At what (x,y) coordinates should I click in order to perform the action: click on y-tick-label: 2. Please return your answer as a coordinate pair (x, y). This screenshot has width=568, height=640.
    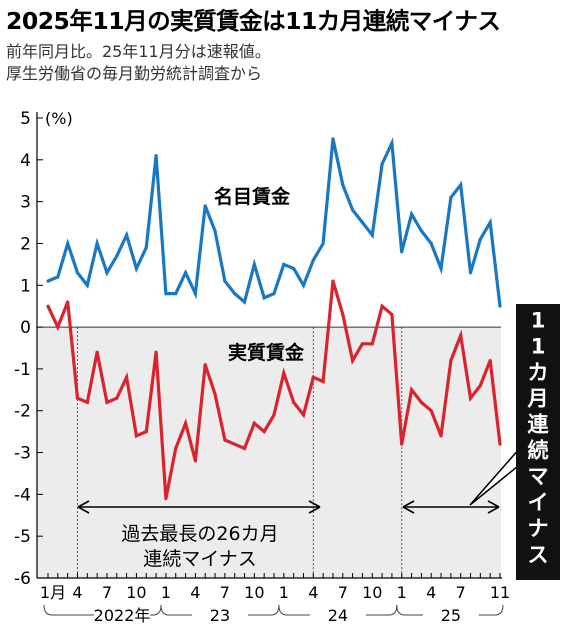
    Looking at the image, I should click on (25, 244).